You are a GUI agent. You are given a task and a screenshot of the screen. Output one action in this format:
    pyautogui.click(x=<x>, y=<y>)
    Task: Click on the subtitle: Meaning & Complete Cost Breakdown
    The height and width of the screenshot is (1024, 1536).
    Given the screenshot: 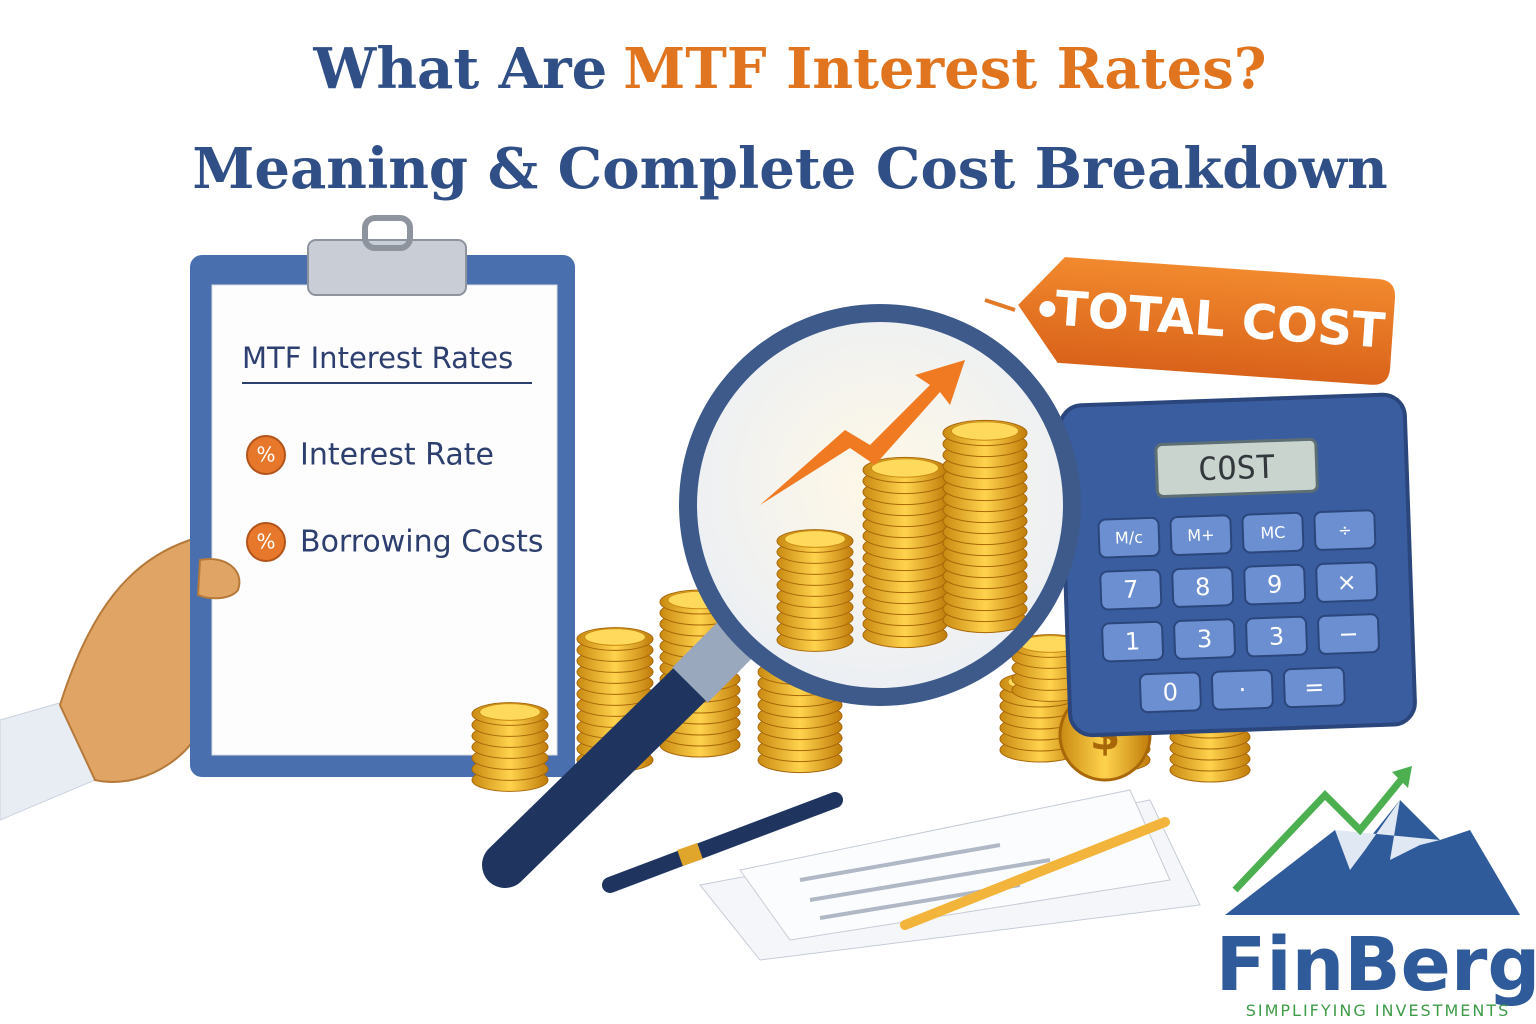 What is the action you would take?
    pyautogui.click(x=789, y=169)
    